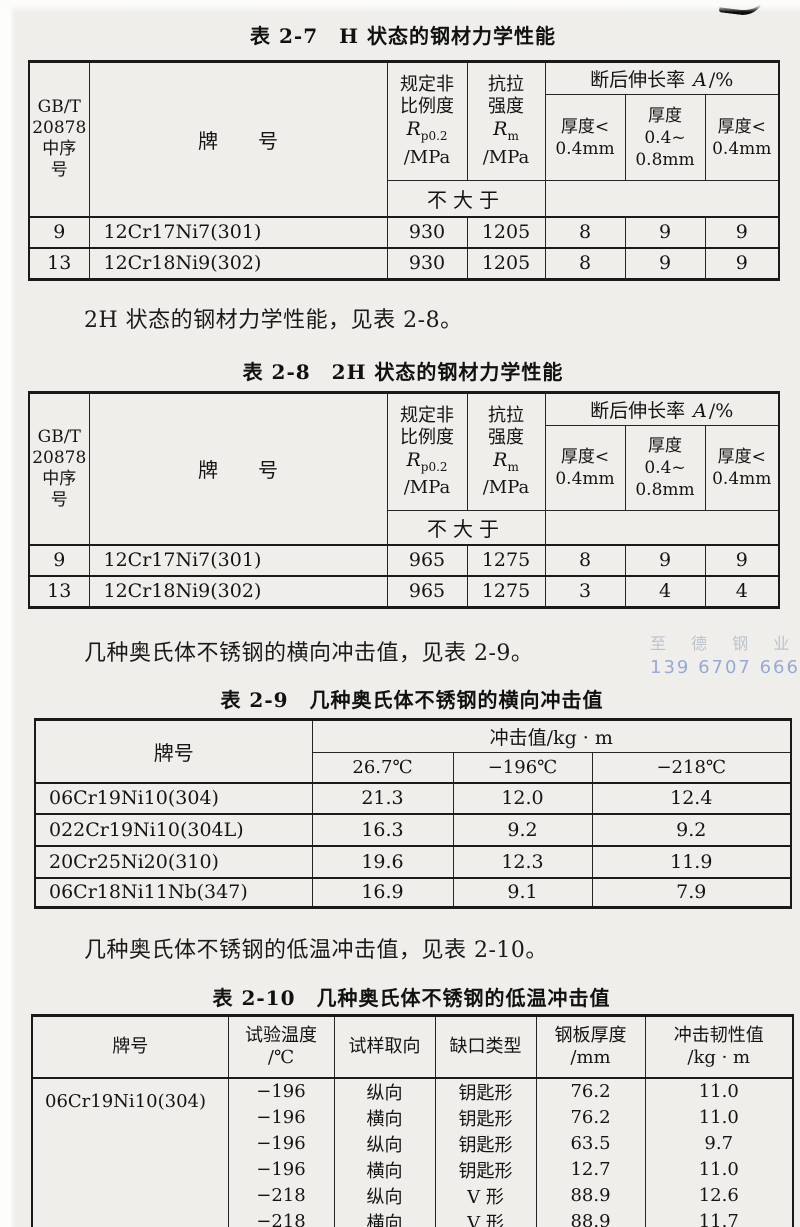 The width and height of the screenshot is (800, 1227). Describe the element at coordinates (412, 700) in the screenshot. I see `table-2-9-title: 表 2-9 几种奥氏体不锈钢的横向冲击值` at that location.